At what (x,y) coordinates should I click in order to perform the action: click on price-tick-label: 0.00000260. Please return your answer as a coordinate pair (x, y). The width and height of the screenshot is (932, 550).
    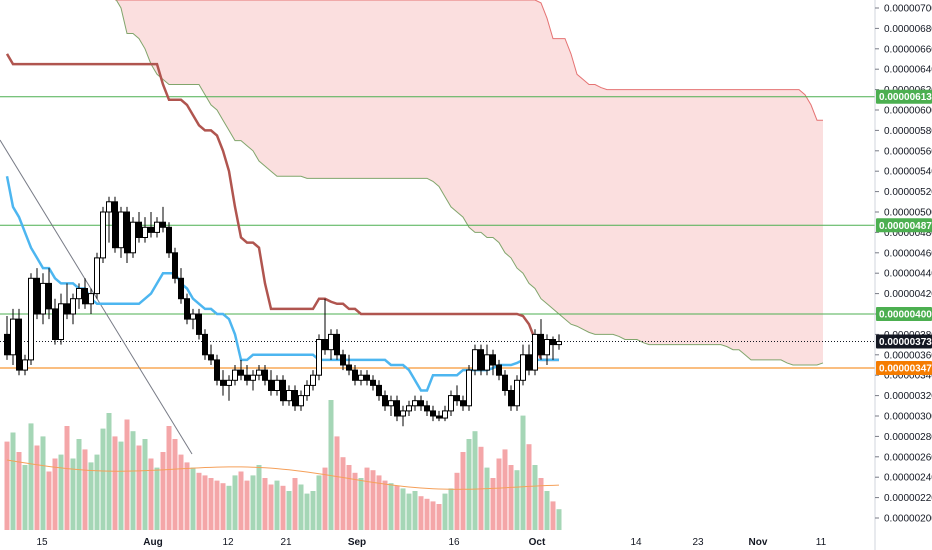
    Looking at the image, I should click on (908, 457).